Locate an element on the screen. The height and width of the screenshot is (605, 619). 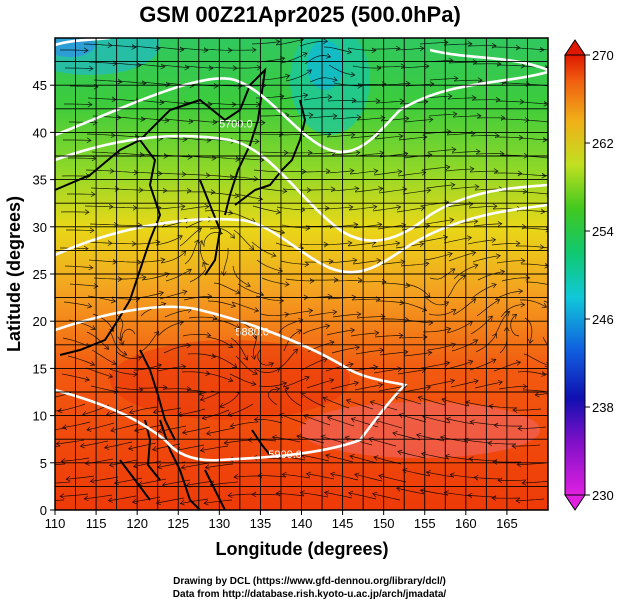
colorbar-tick-label: 230 is located at coordinates (603, 495).